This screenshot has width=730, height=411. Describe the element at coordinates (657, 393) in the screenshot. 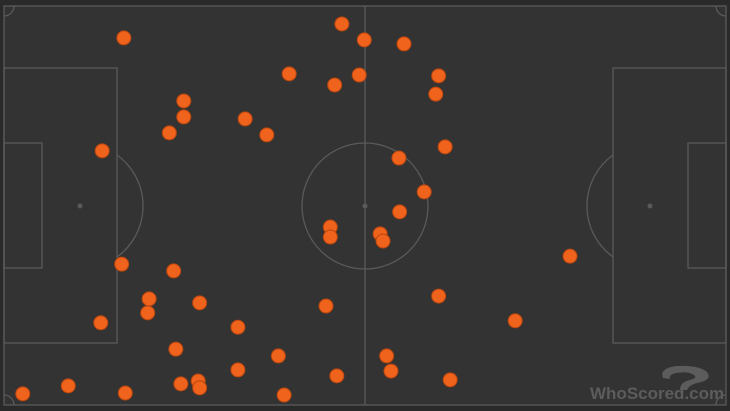

I see `watermark-text: WhoScored.com` at that location.